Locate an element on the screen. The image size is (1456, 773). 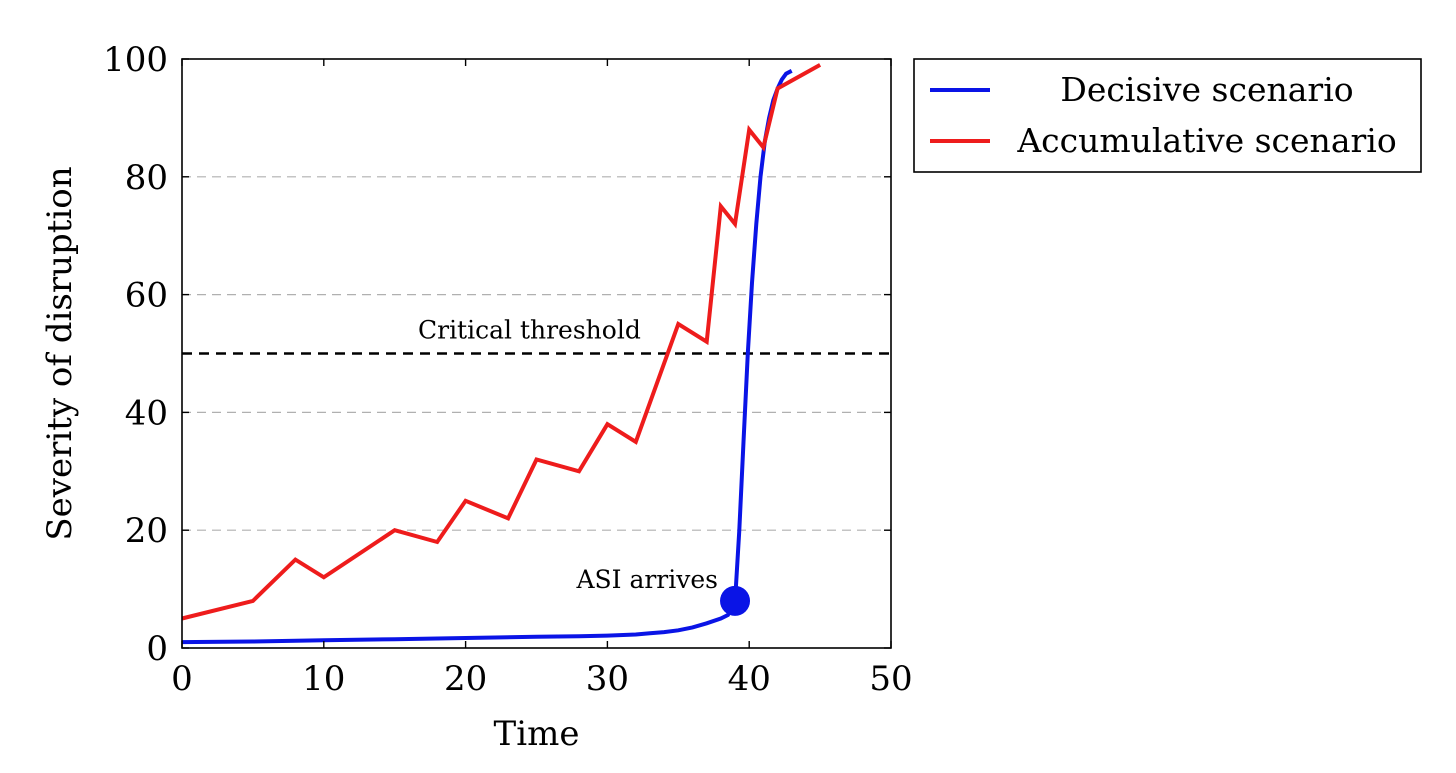
x-axis-title: Time is located at coordinates (537, 734).